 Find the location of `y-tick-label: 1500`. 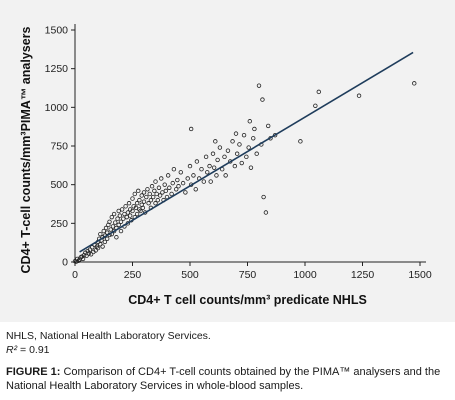

y-tick-label: 1500 is located at coordinates (57, 31).